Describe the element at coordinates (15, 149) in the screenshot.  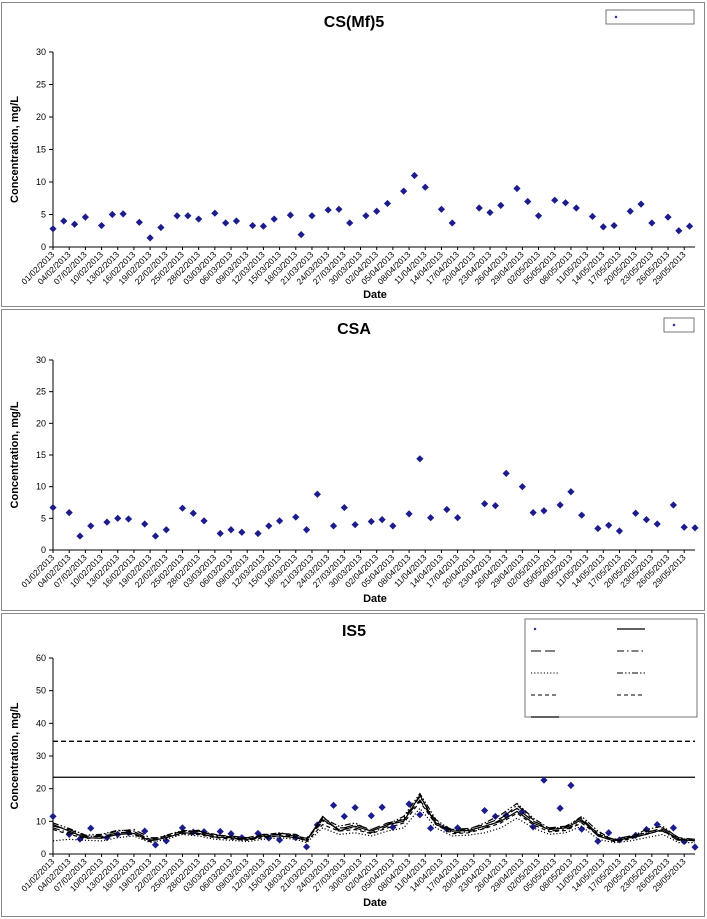
I see `chart-1-ylabel: Concentration, mg/L` at that location.